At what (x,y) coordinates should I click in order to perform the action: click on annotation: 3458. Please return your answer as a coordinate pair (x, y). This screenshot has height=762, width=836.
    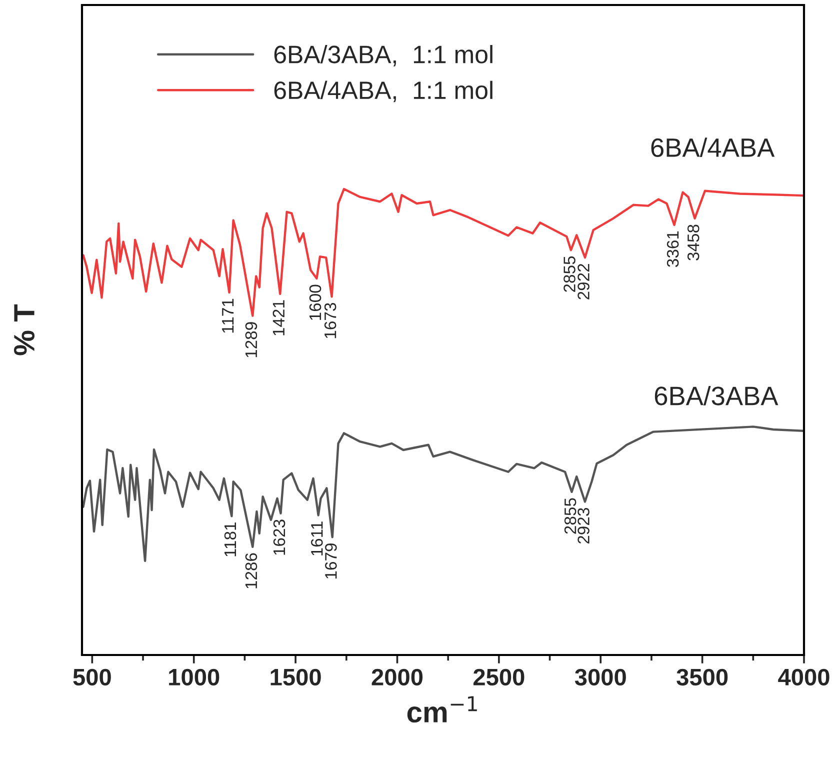
    Looking at the image, I should click on (693, 242).